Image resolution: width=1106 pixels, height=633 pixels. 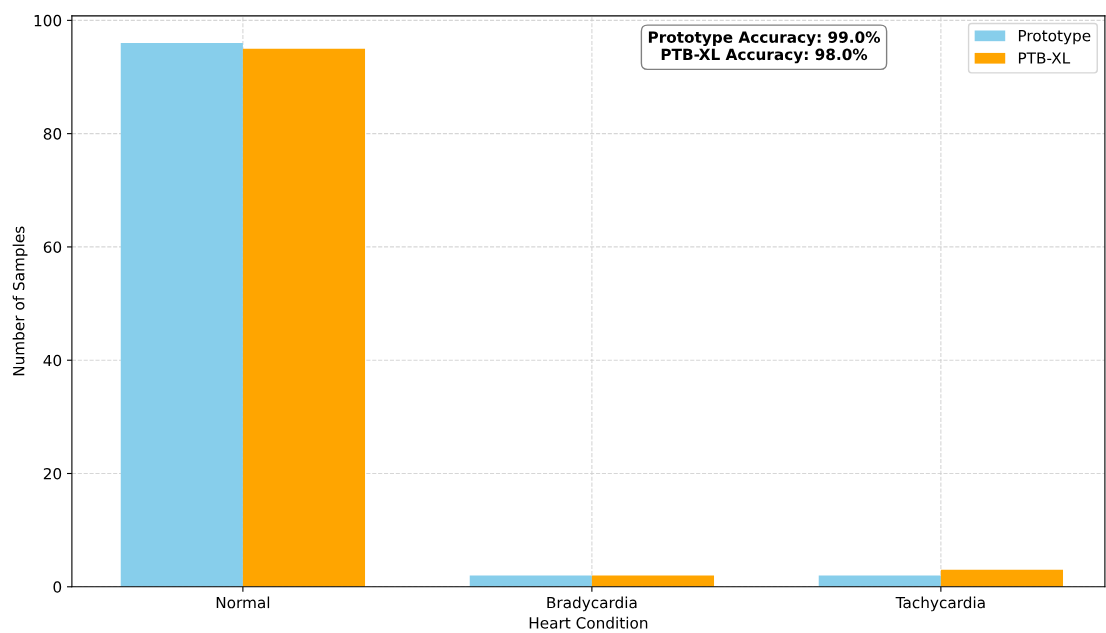 I want to click on x-tick-label: Normal, so click(x=243, y=602).